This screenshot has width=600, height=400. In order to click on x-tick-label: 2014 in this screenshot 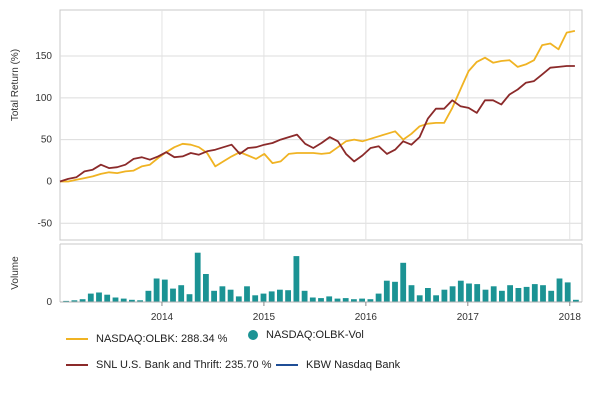, I will do `click(162, 317)`.